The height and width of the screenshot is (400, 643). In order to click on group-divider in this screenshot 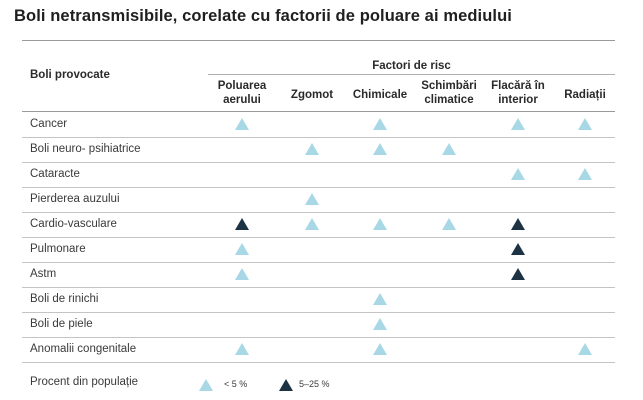, I will do `click(411, 74)`.